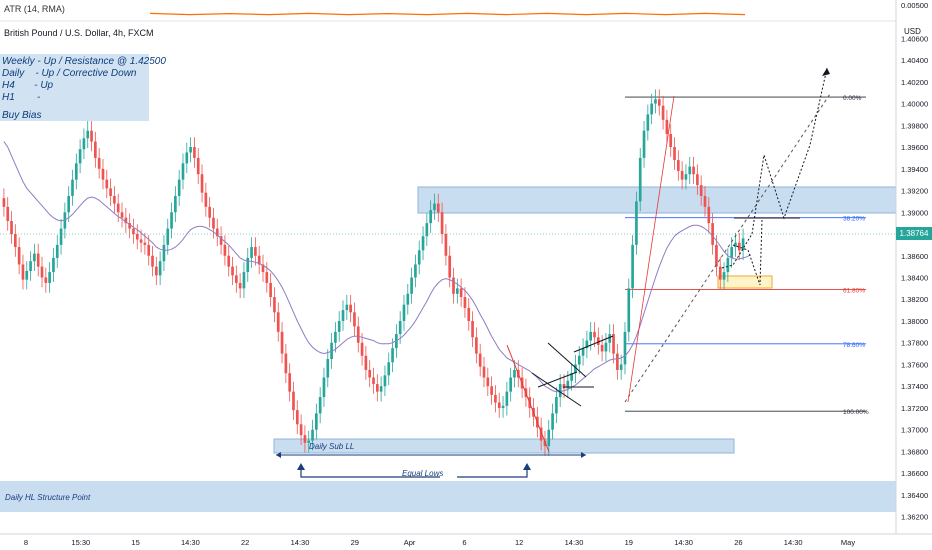  What do you see at coordinates (583, 455) in the screenshot?
I see `range-arrow-right` at bounding box center [583, 455].